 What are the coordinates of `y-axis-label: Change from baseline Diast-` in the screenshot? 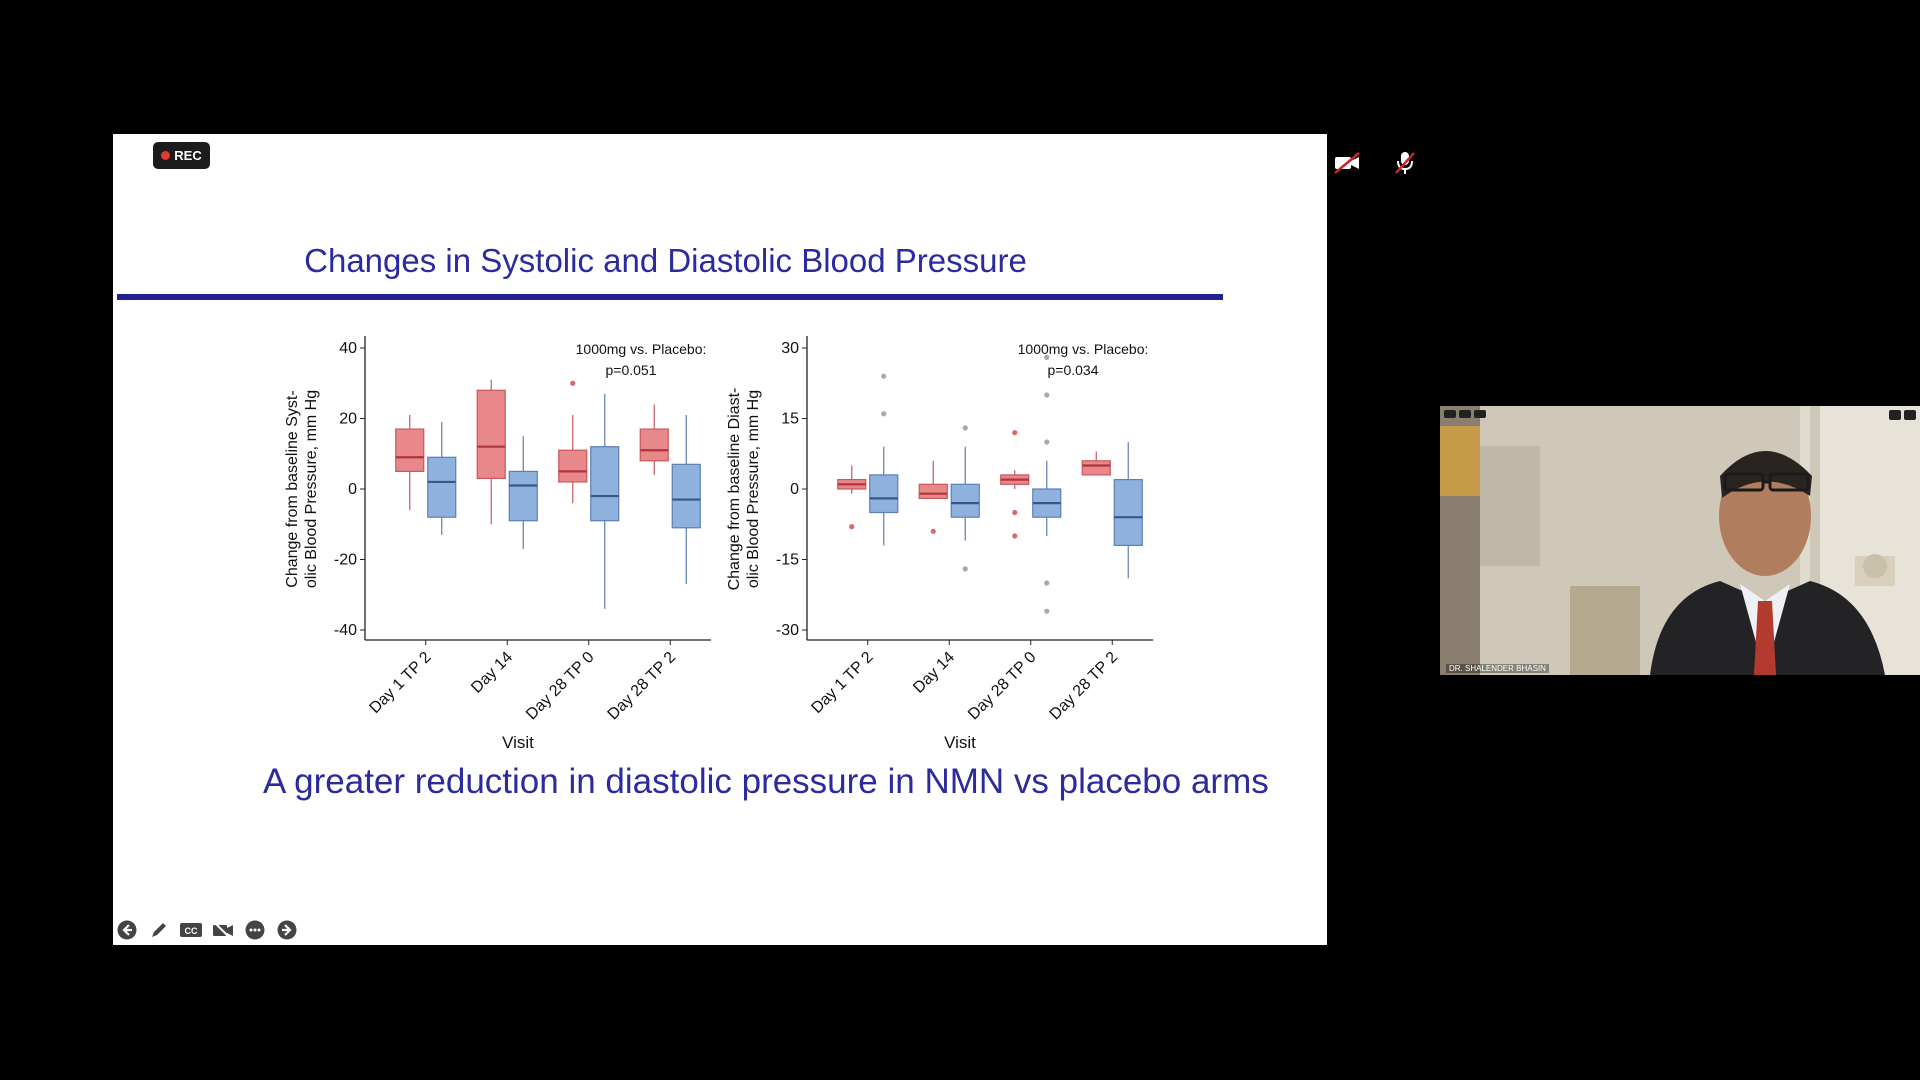 It's located at (734, 489).